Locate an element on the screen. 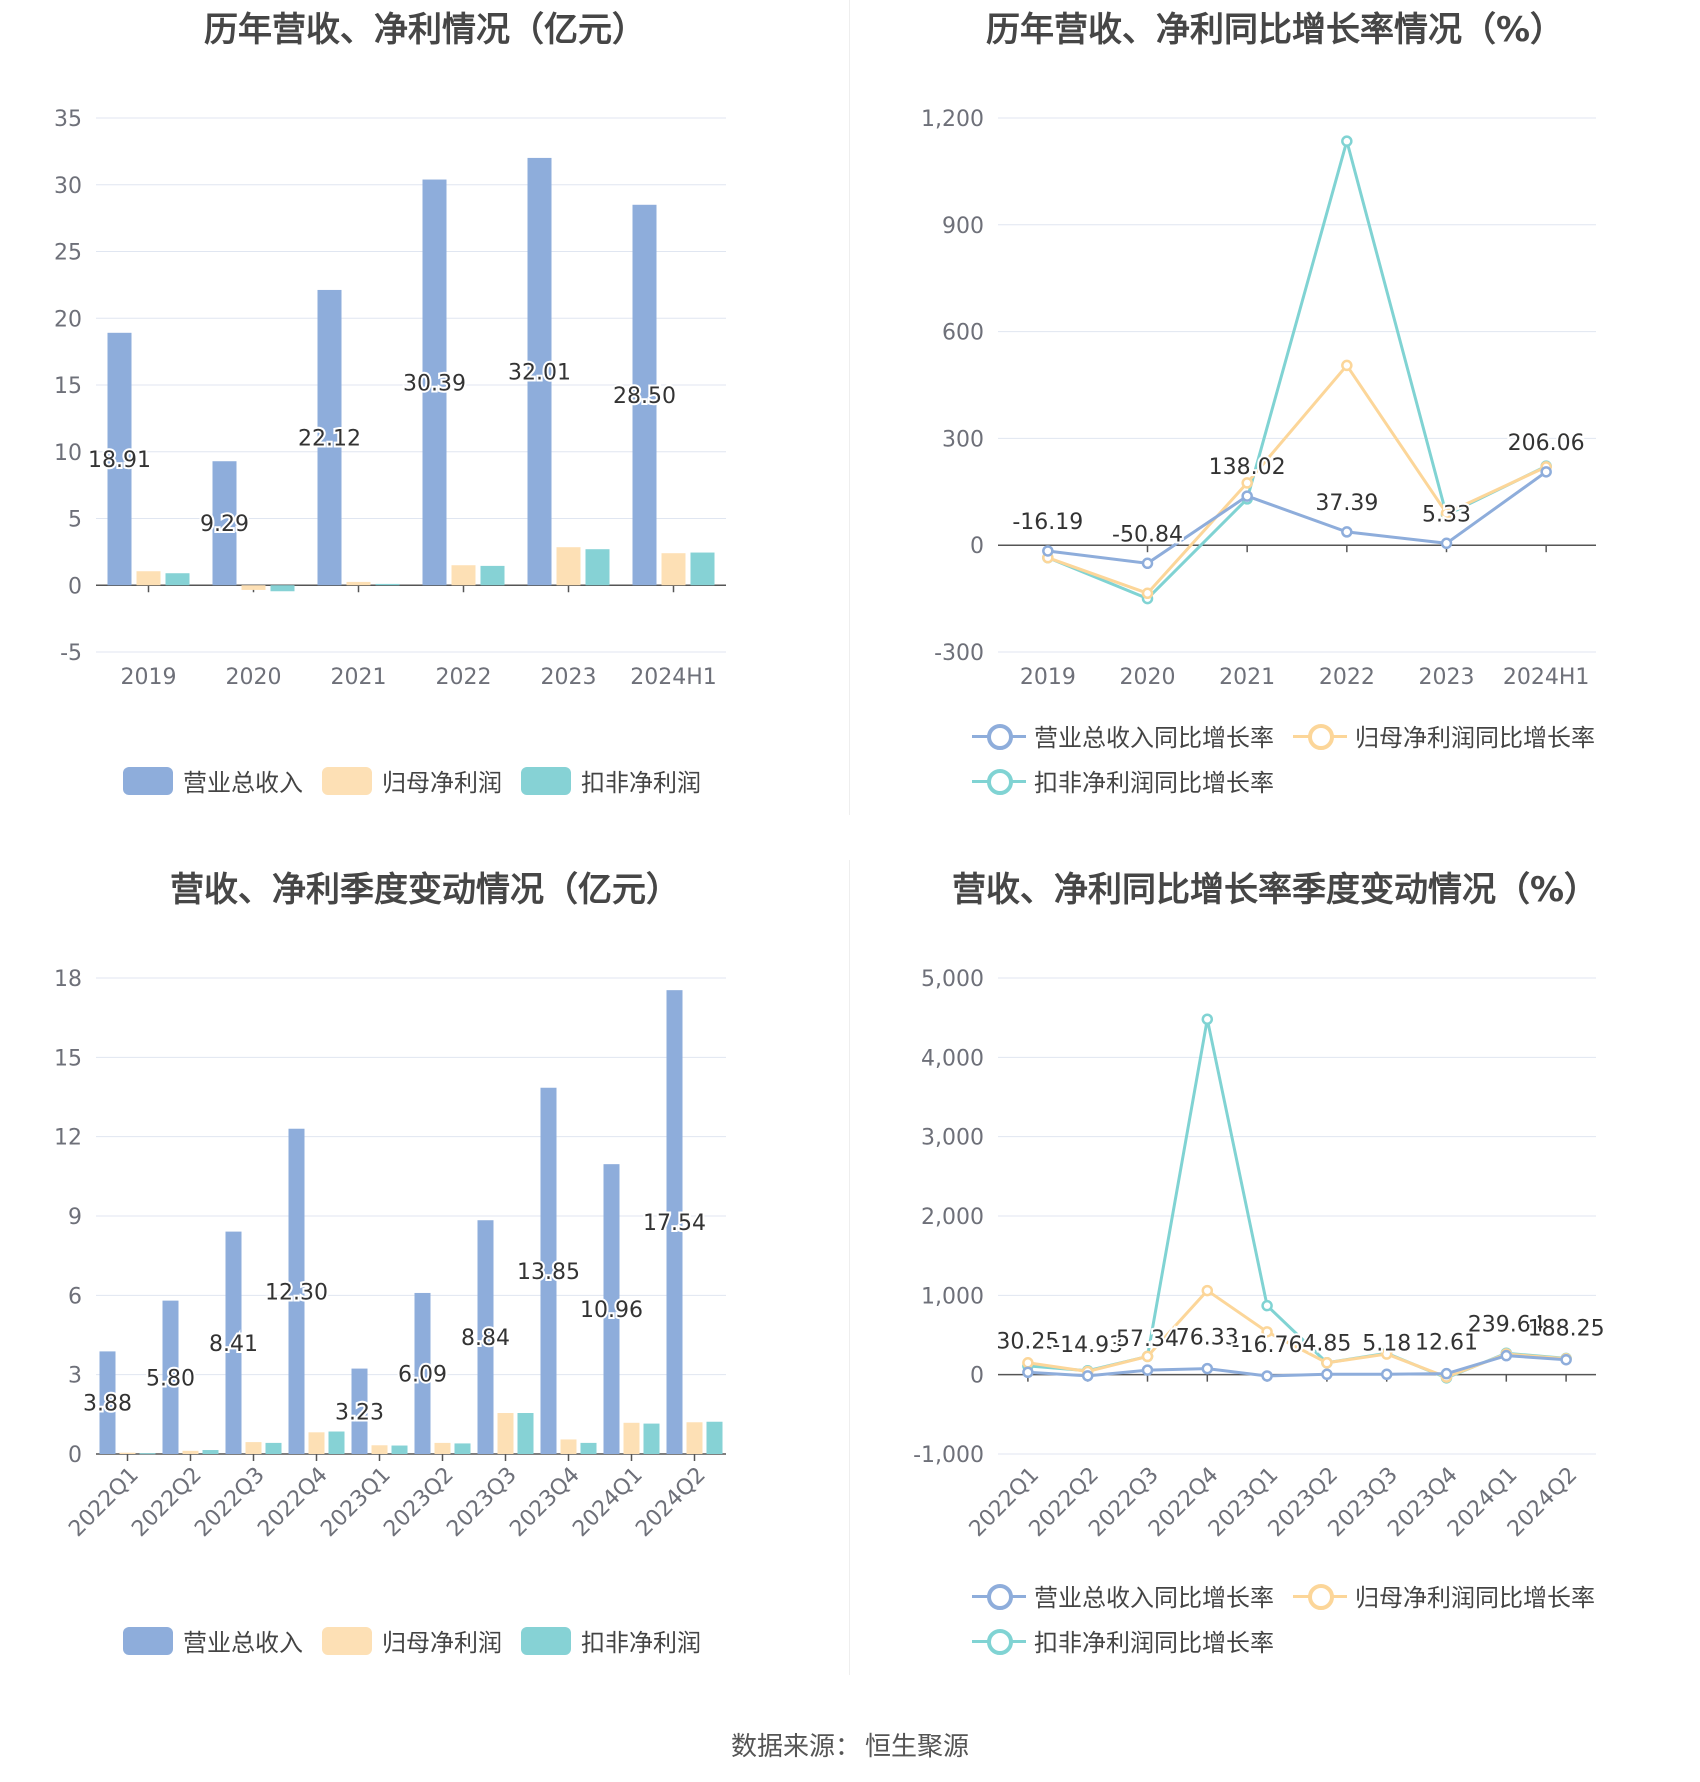 The image size is (1700, 1782). data-label: 5.18 is located at coordinates (1386, 1343).